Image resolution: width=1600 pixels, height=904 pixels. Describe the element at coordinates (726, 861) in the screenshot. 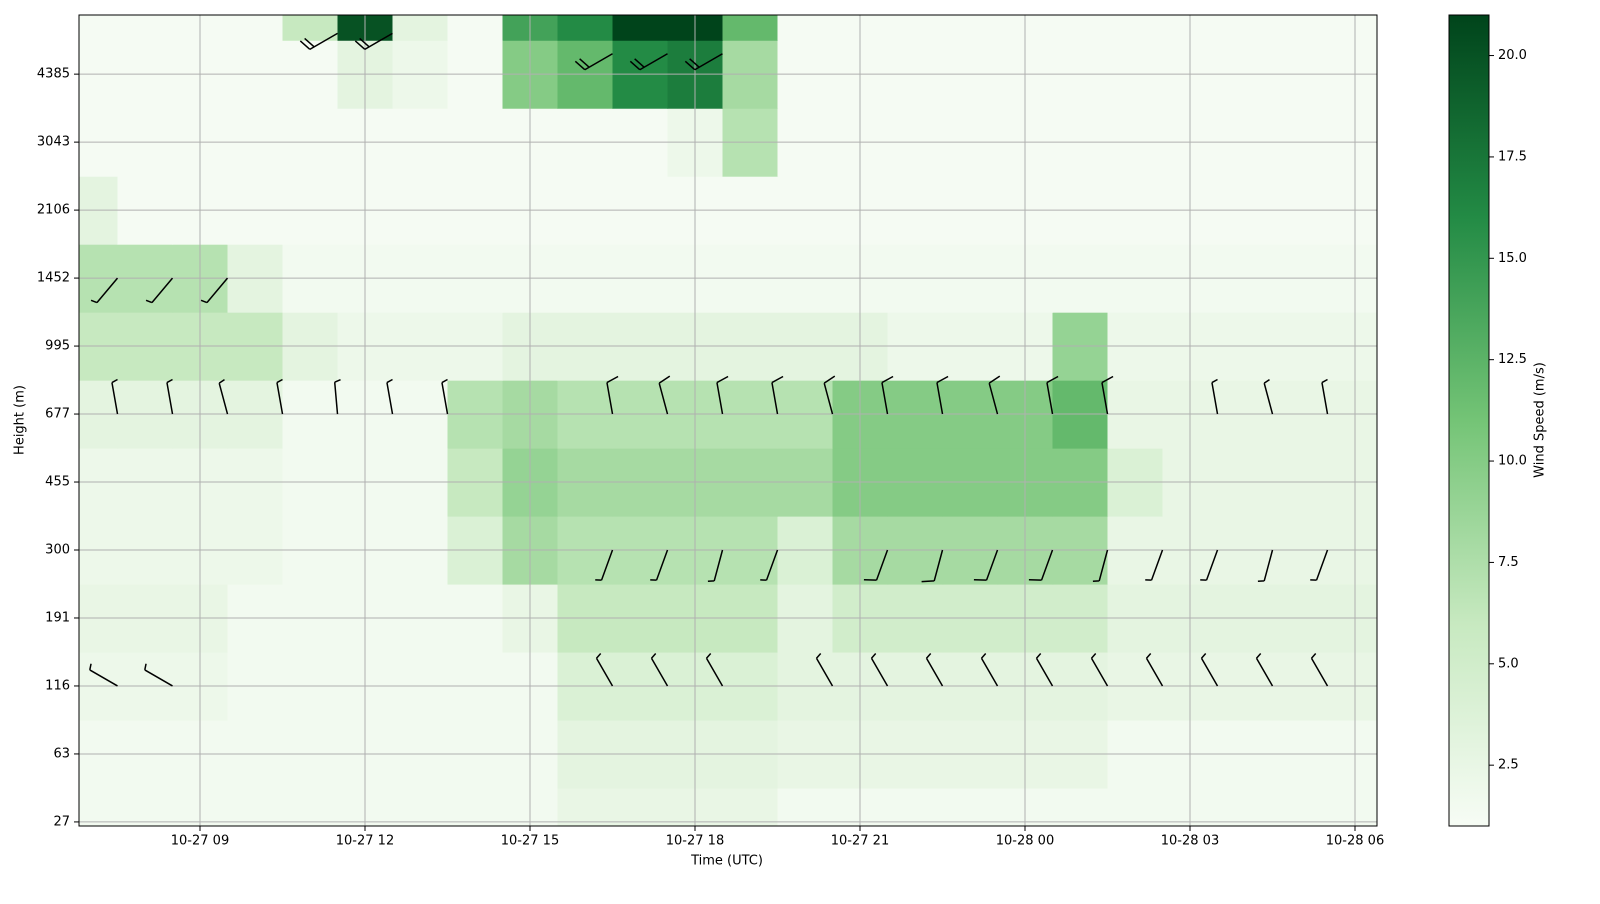

I see `x-axis-label: Time (UTC)` at that location.